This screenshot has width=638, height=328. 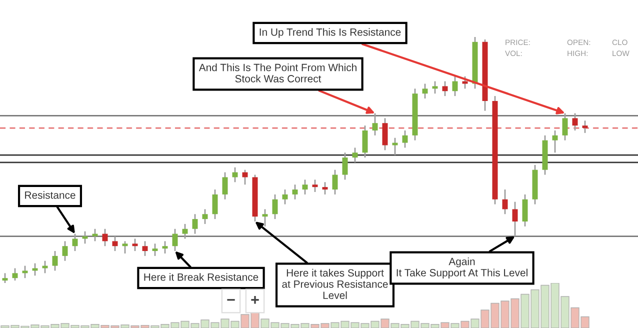 I want to click on annotation: Here it takes Support at Previous Resistance Level, so click(x=335, y=284).